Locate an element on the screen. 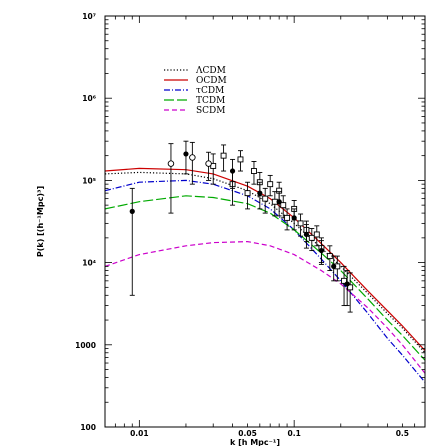 The image size is (446, 446). legend-label: OCDM is located at coordinates (211, 81).